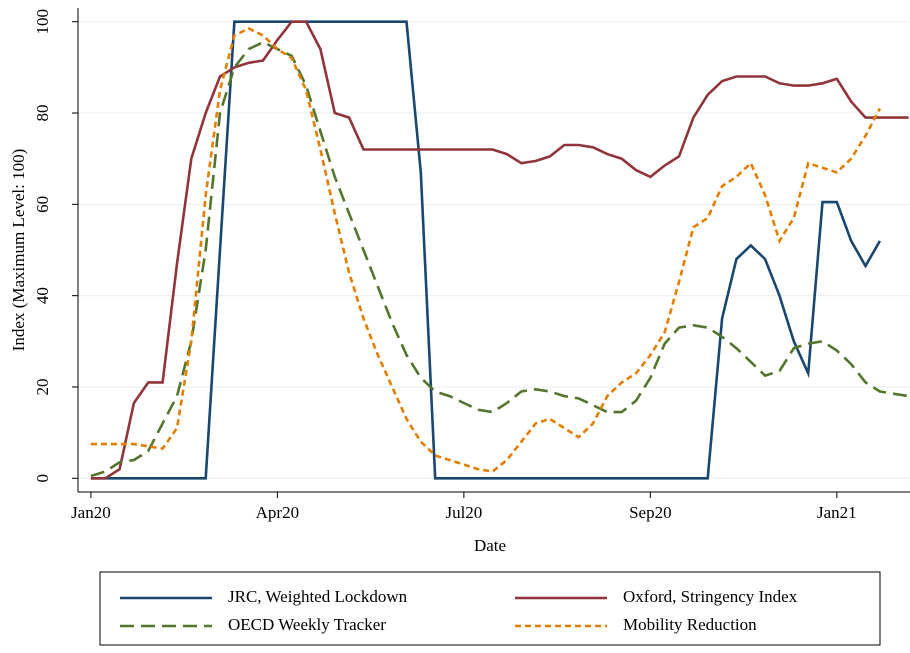  I want to click on y-tick-label: 40, so click(42, 295).